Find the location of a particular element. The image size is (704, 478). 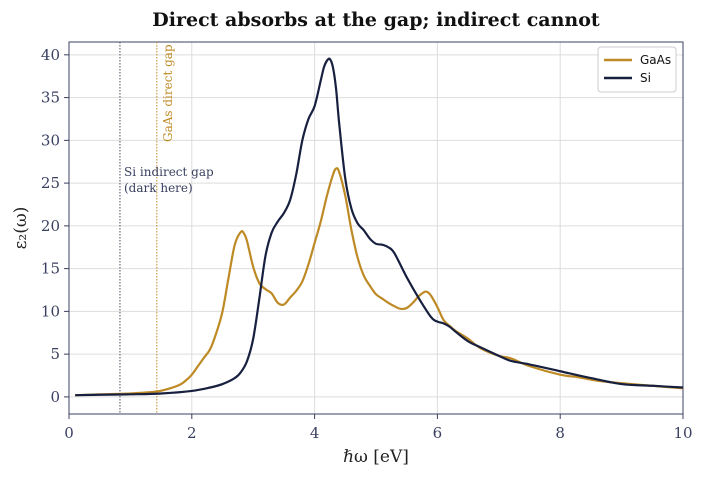

gaas-gap-annotation: GaAs direct gap is located at coordinates (168, 93).